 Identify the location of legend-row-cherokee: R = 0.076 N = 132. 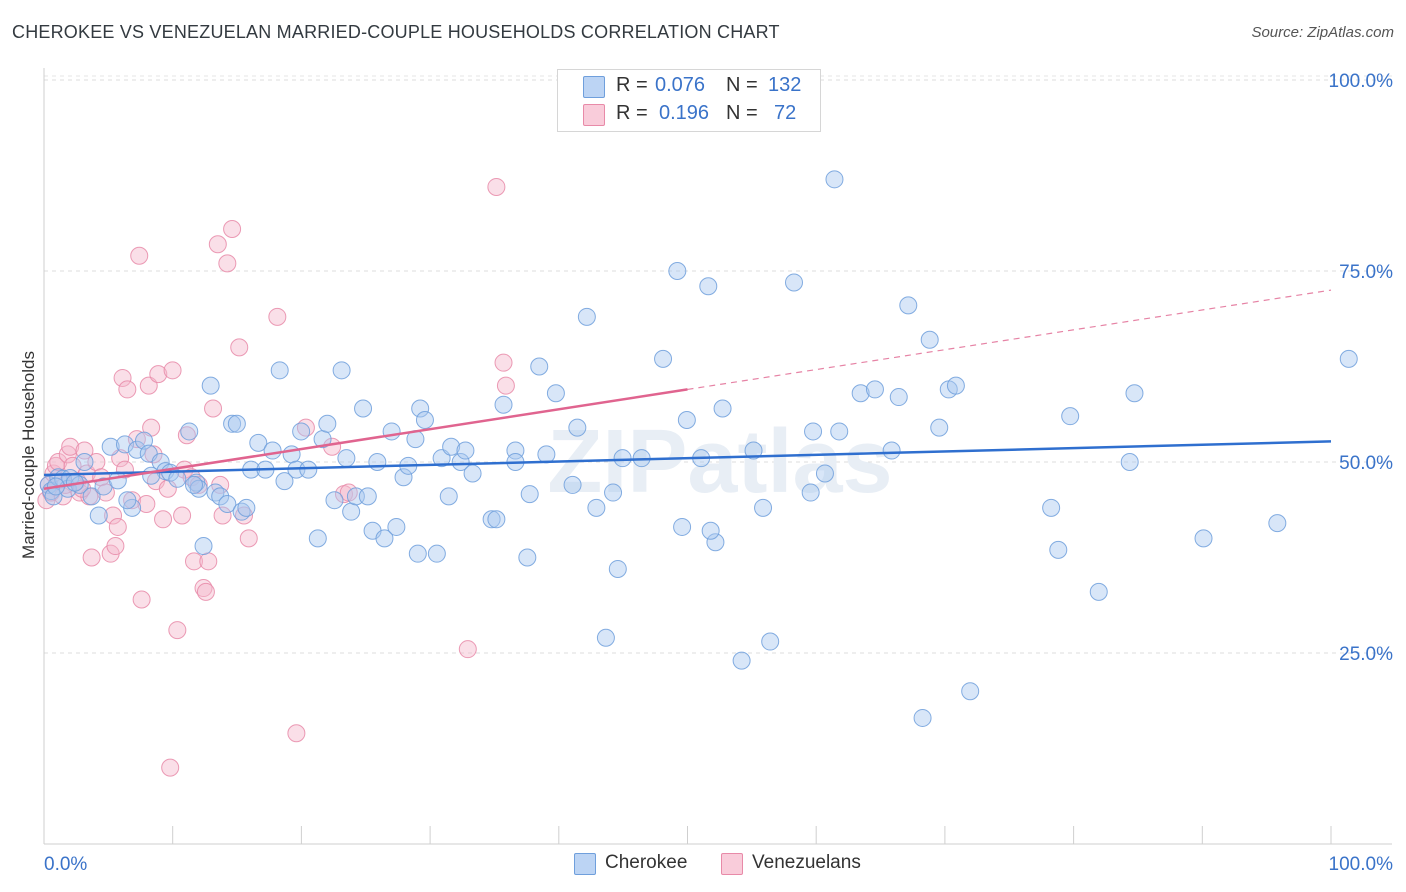
(703, 86).